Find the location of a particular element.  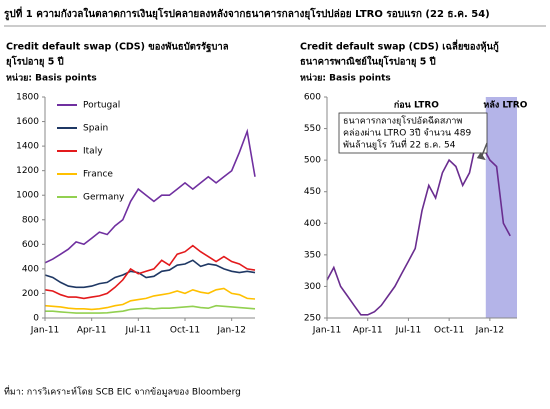

note-text: พันล้านยูโร วันที่ 22 ธ.ค. 54 is located at coordinates (399, 144).